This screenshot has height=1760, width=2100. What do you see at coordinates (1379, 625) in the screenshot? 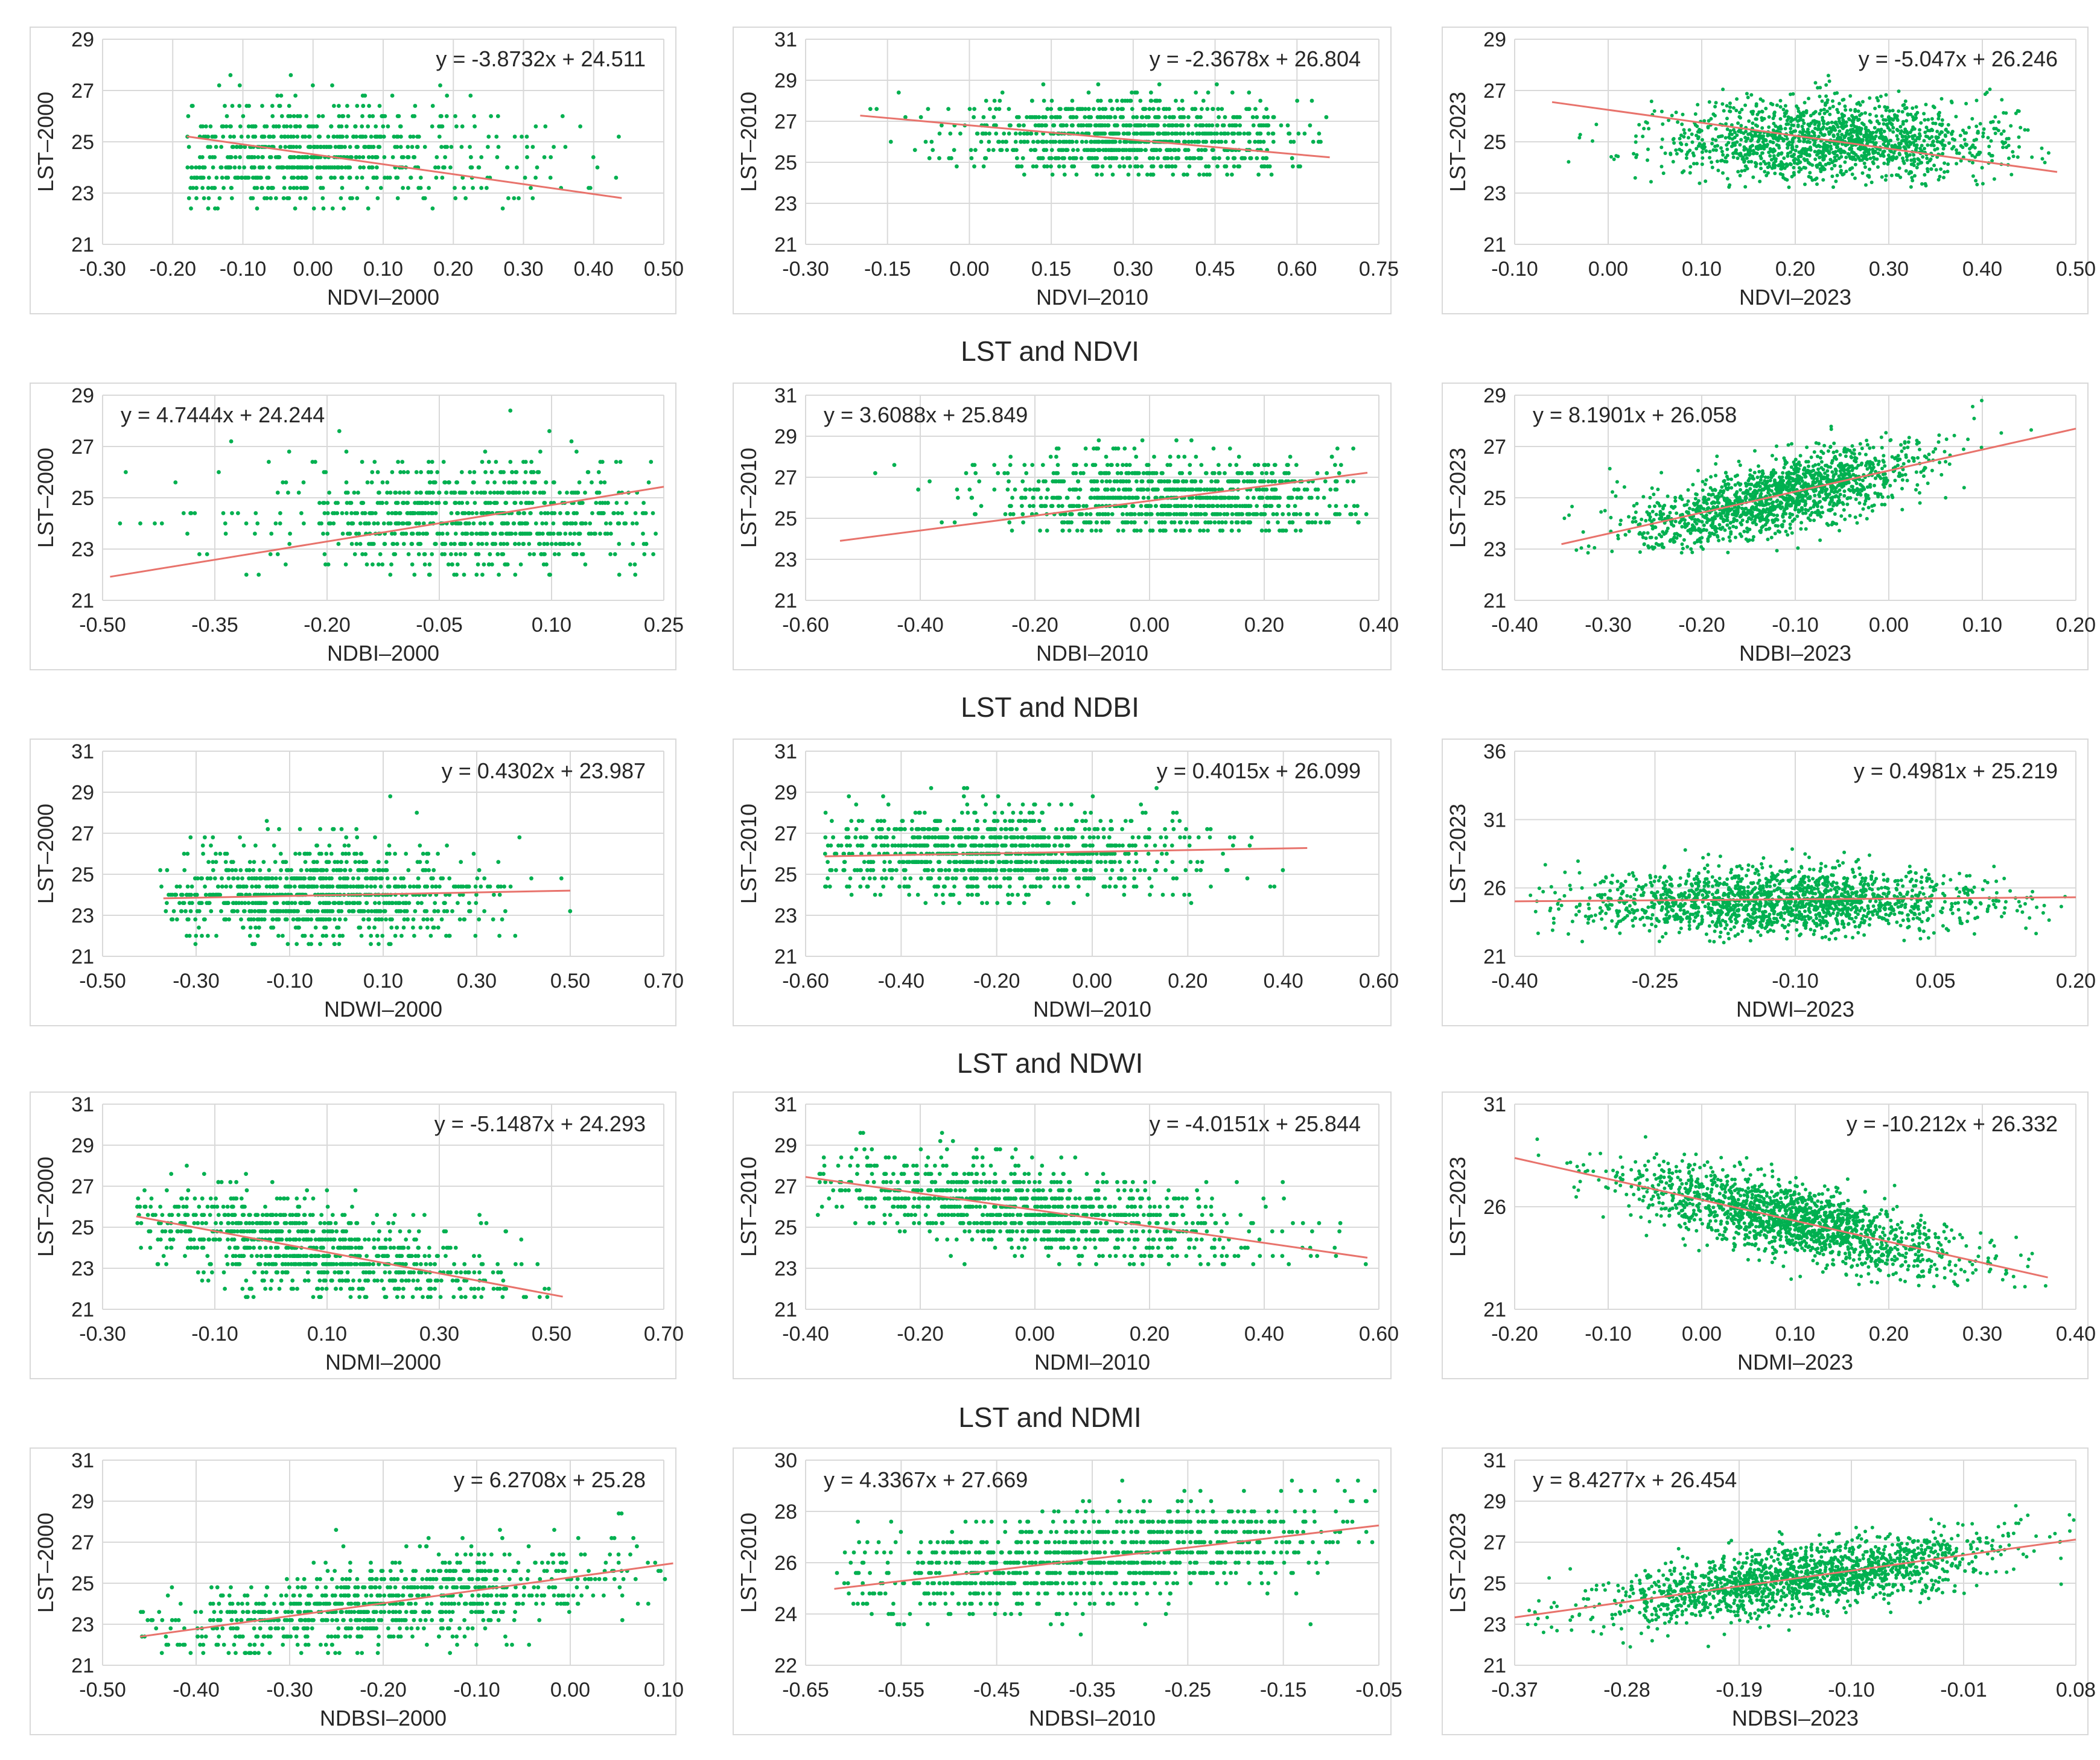
I see `x-tick-label: 0.40` at bounding box center [1379, 625].